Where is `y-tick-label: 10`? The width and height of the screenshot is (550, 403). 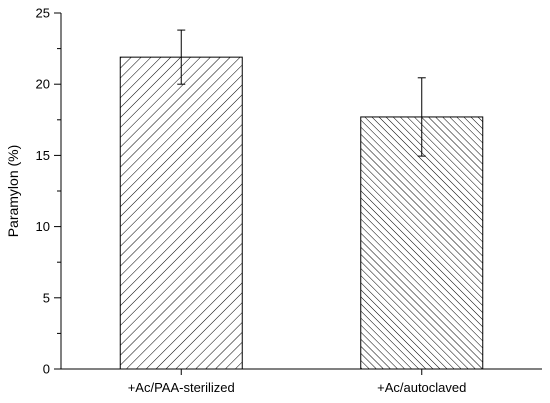
y-tick-label: 10 is located at coordinates (43, 226).